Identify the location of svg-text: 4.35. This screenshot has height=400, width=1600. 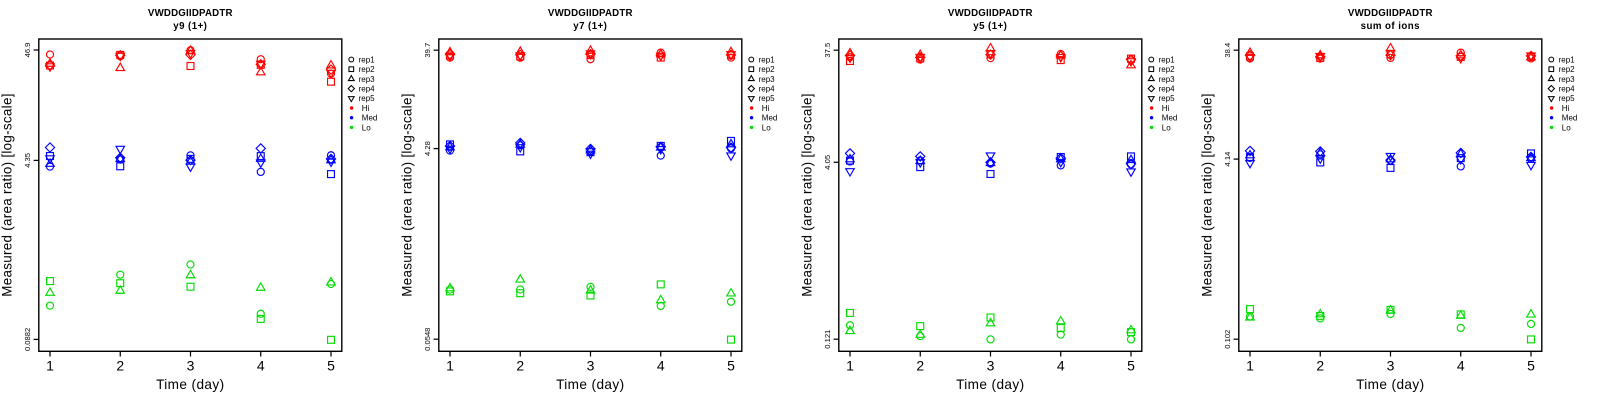
(27, 160).